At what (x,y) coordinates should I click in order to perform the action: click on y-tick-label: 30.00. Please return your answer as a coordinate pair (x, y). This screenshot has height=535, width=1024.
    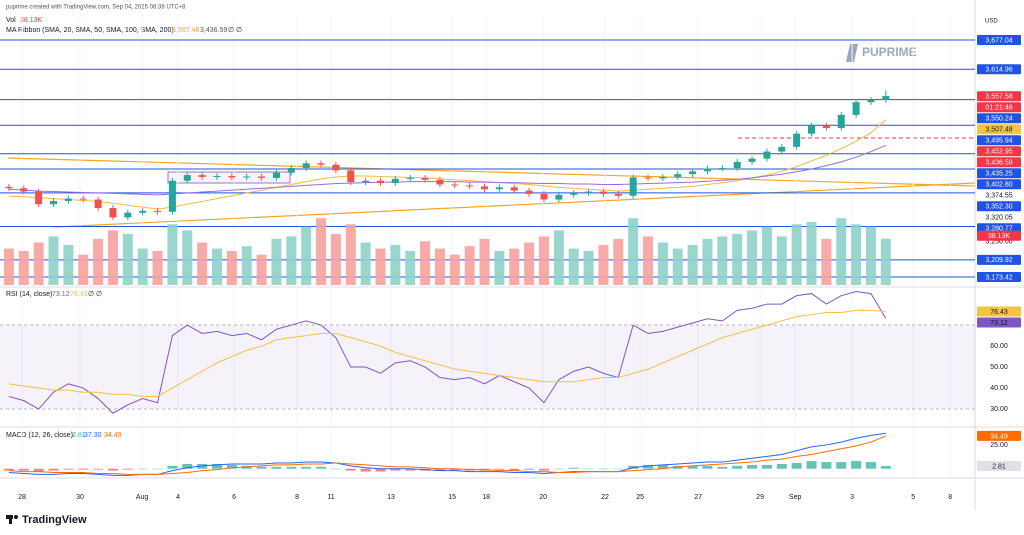
    Looking at the image, I should click on (999, 409).